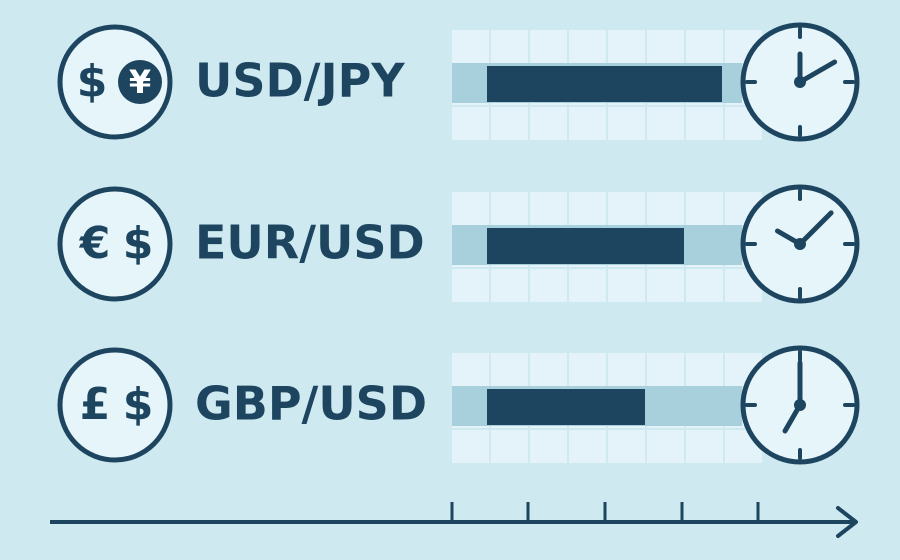  What do you see at coordinates (95, 404) in the screenshot?
I see `currency-symbol: £` at bounding box center [95, 404].